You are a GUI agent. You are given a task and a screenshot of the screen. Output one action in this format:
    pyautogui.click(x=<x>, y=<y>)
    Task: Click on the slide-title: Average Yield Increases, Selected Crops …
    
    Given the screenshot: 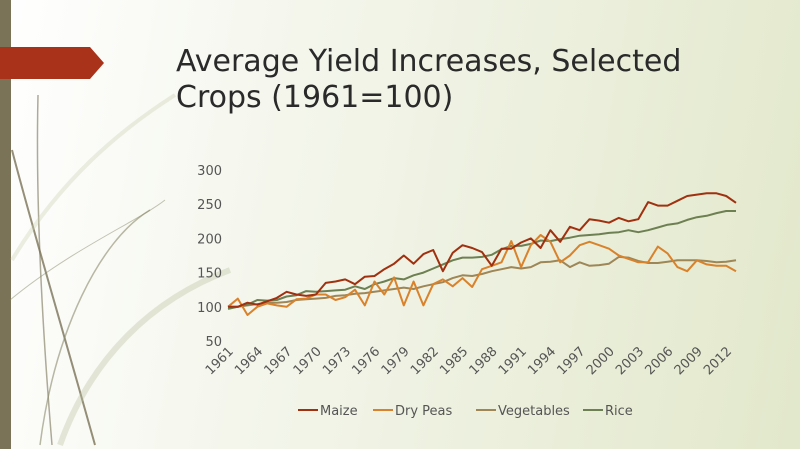 What is the action you would take?
    pyautogui.click(x=476, y=80)
    